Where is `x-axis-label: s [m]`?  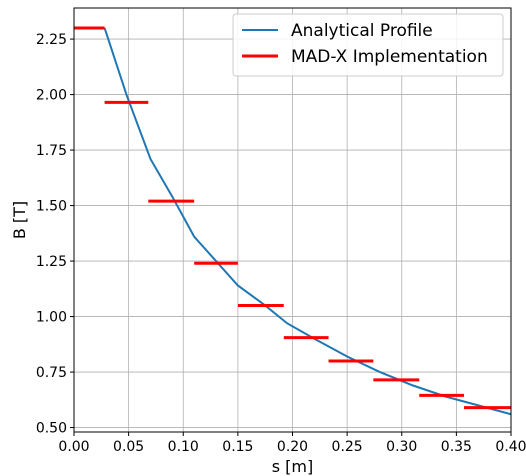
x-axis-label: s [m] is located at coordinates (293, 466).